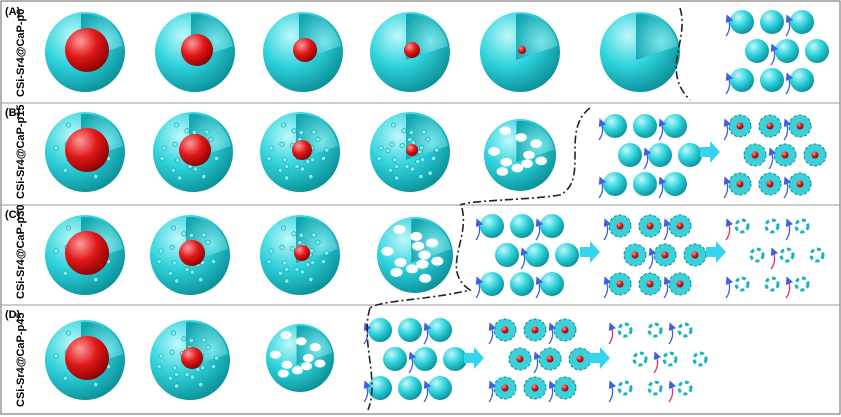 The image size is (841, 417). Describe the element at coordinates (21, 360) in the screenshot. I see `row-label: CSi-Sr4@CaP-p45` at that location.